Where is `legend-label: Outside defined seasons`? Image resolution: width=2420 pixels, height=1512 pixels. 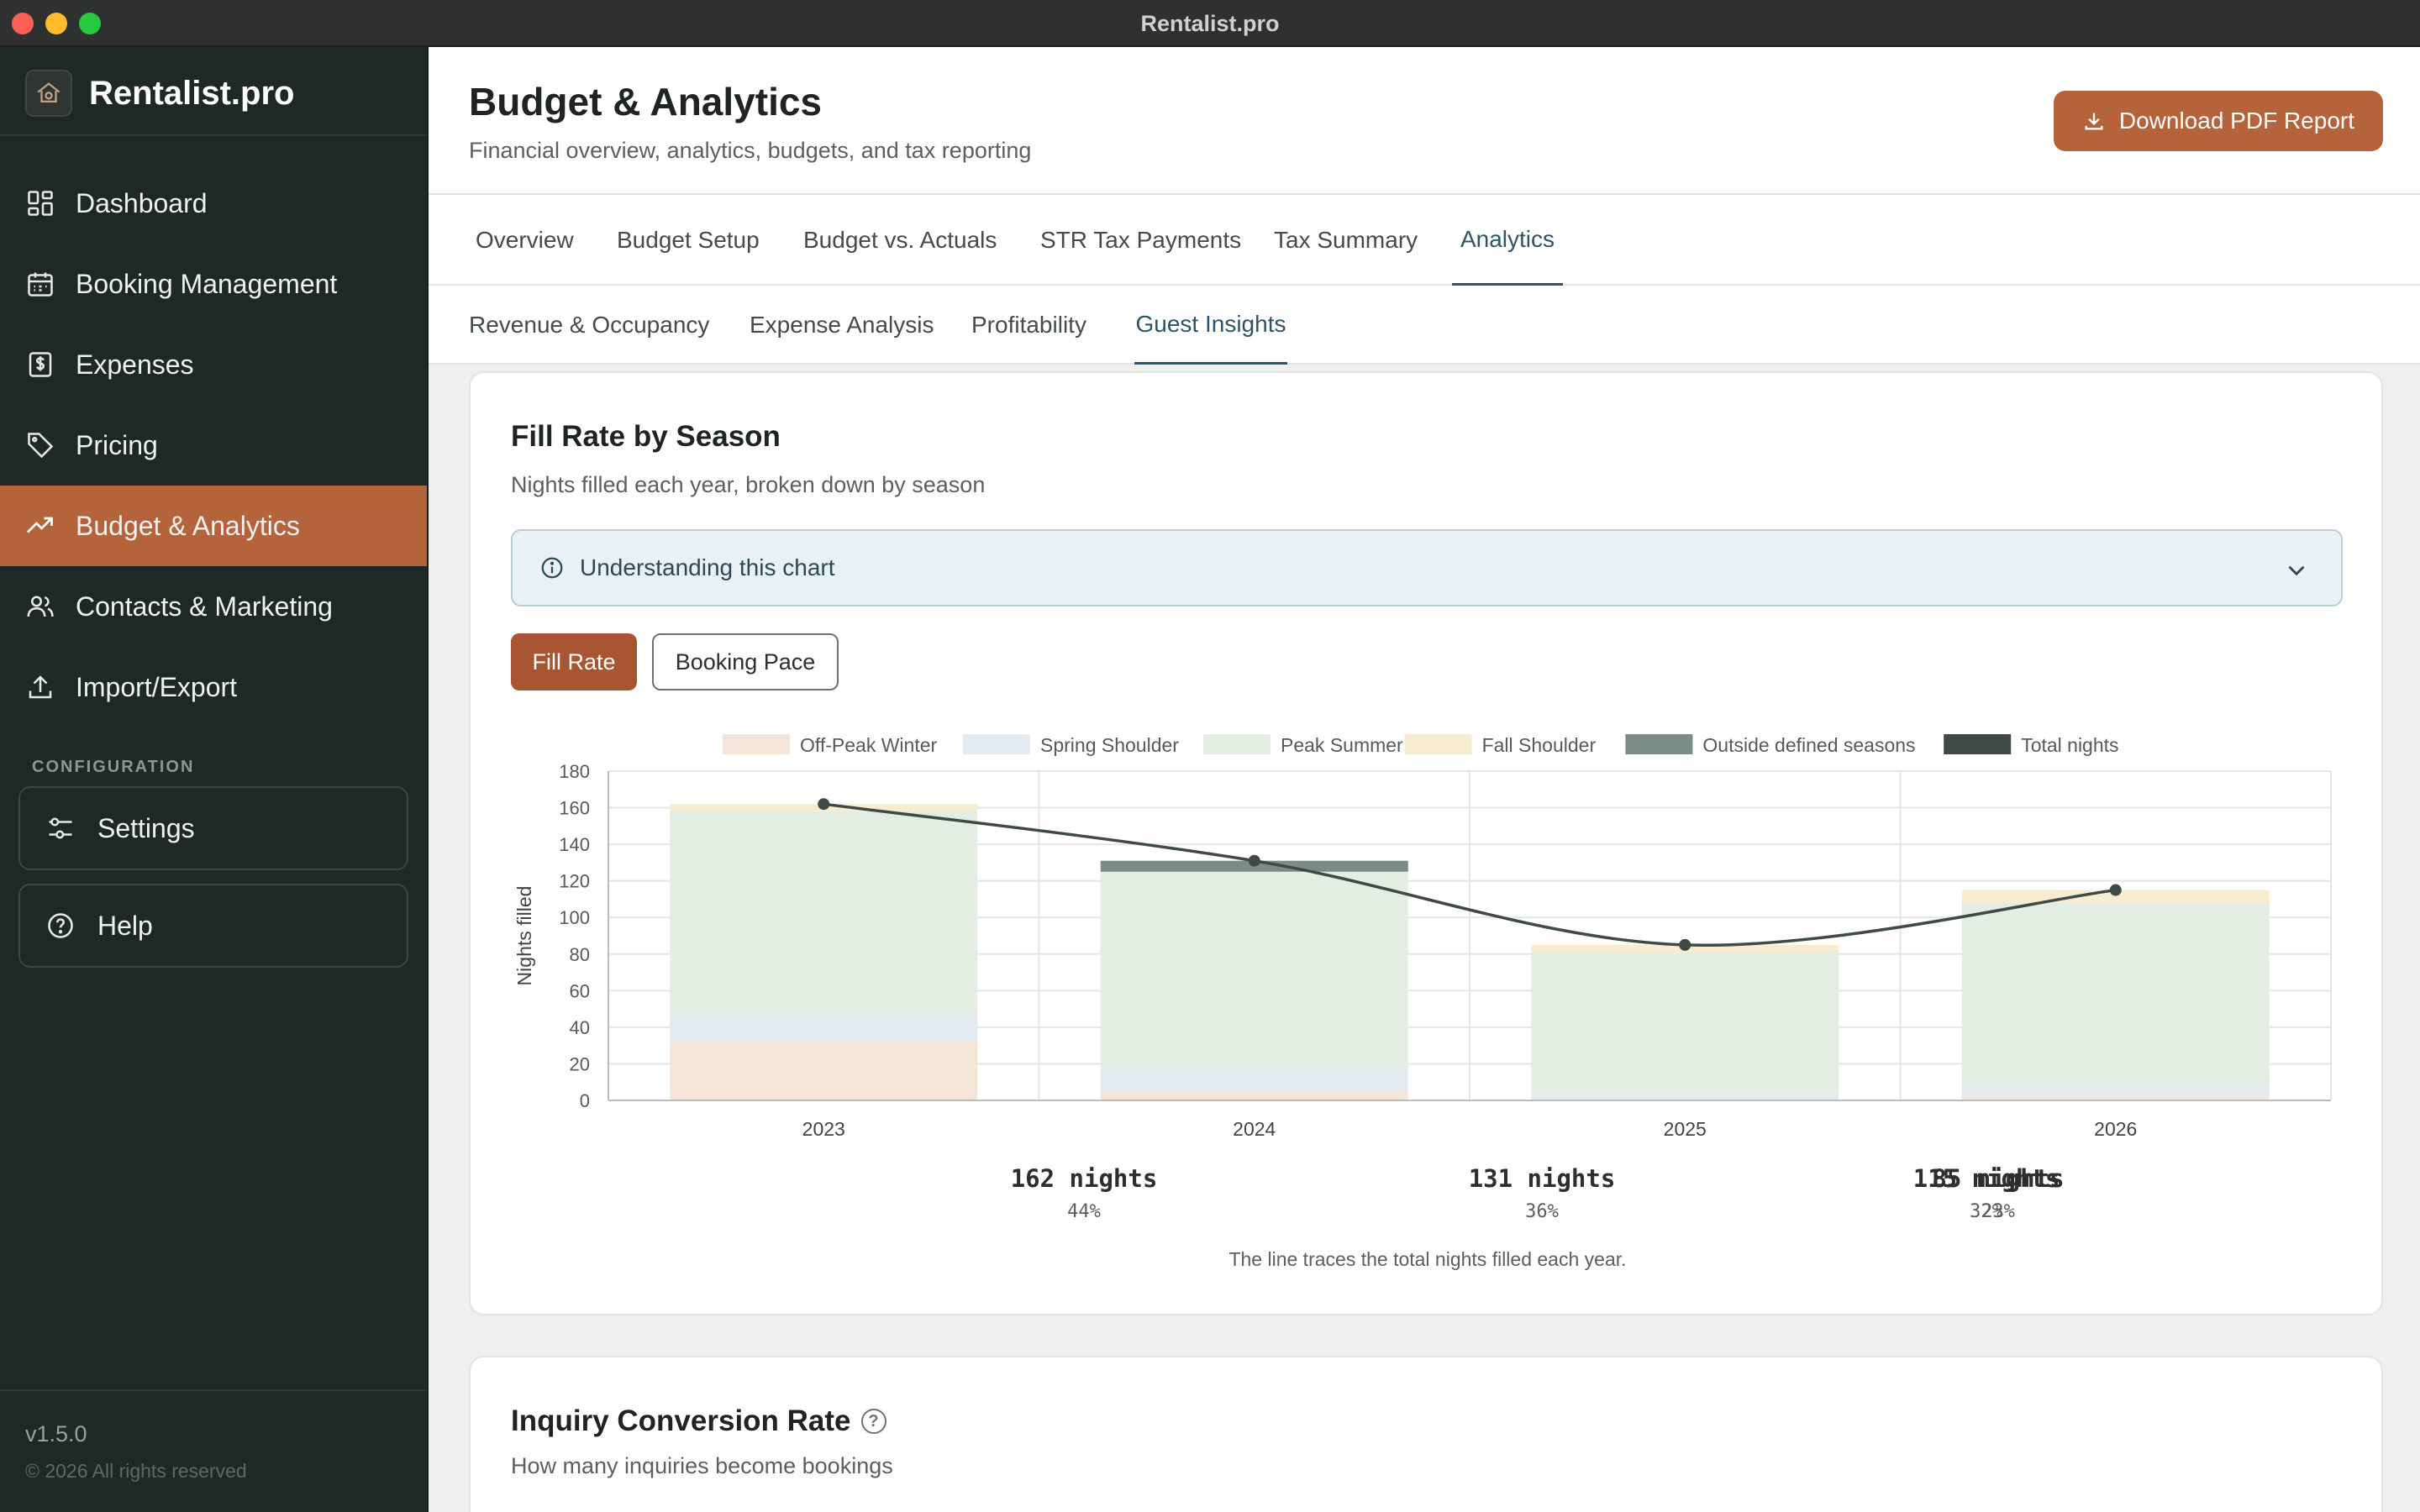
legend-label: Outside defined seasons is located at coordinates (1808, 745).